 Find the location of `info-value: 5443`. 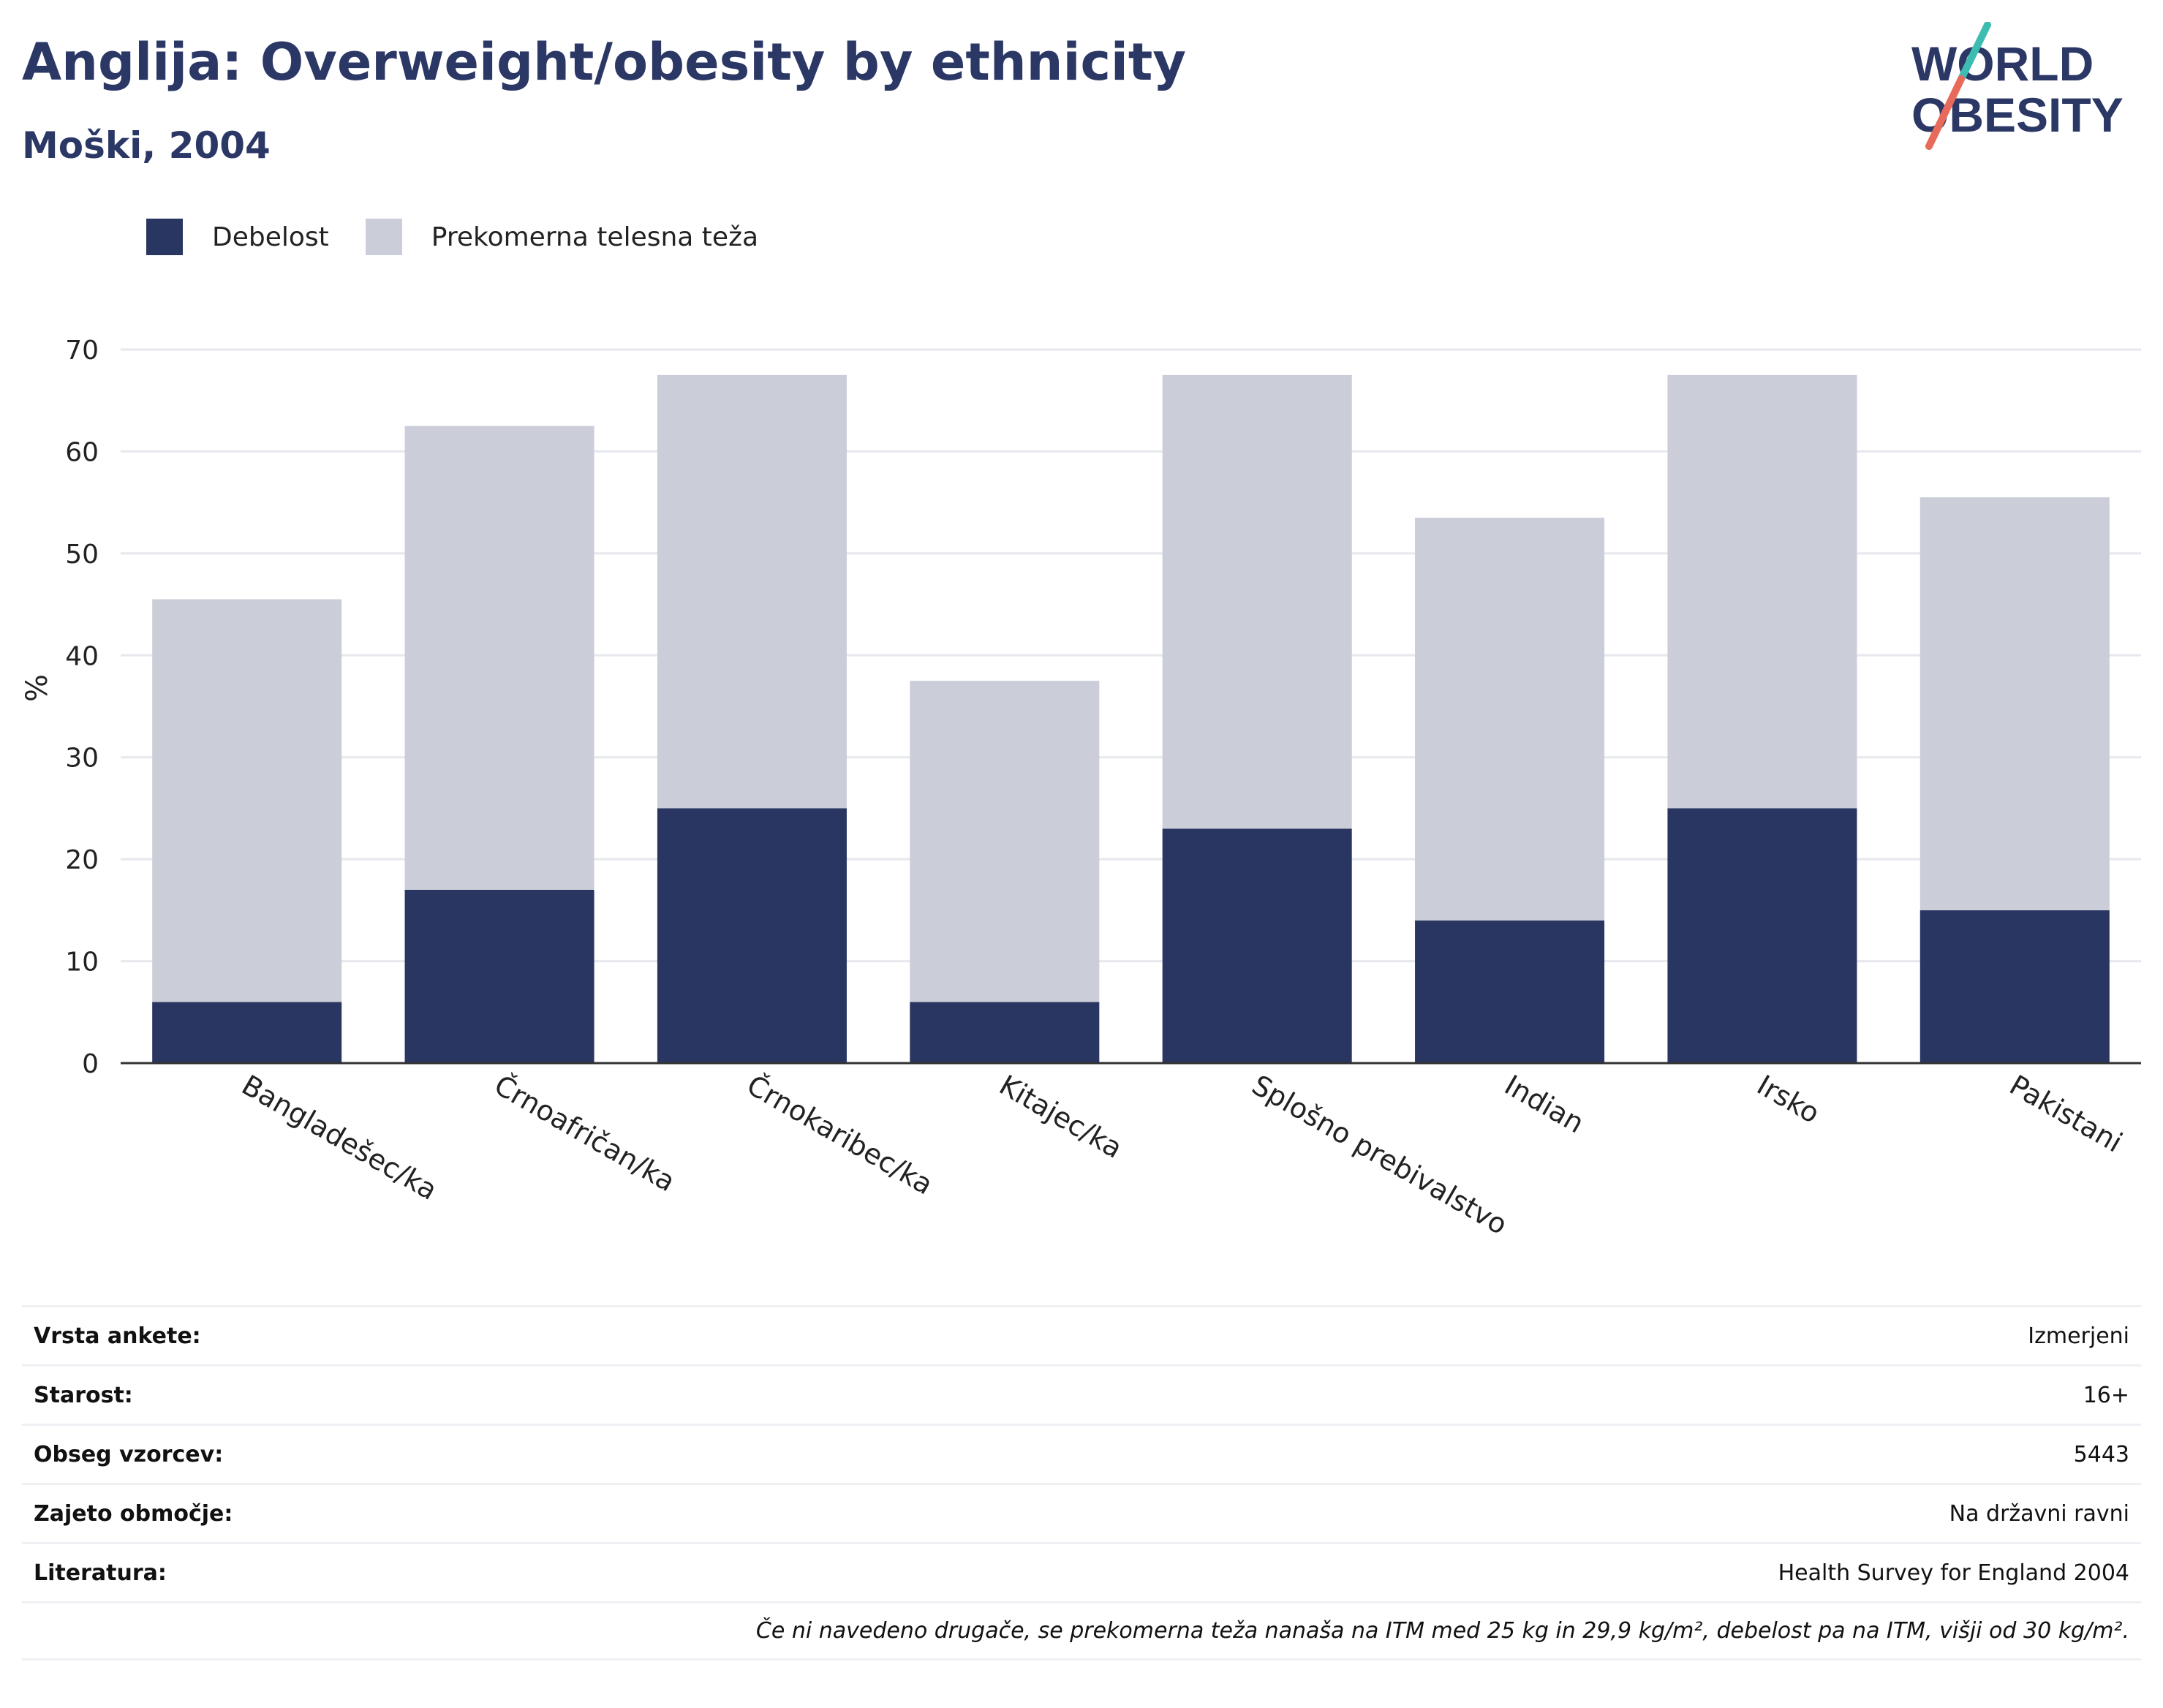

info-value: 5443 is located at coordinates (2101, 1454).